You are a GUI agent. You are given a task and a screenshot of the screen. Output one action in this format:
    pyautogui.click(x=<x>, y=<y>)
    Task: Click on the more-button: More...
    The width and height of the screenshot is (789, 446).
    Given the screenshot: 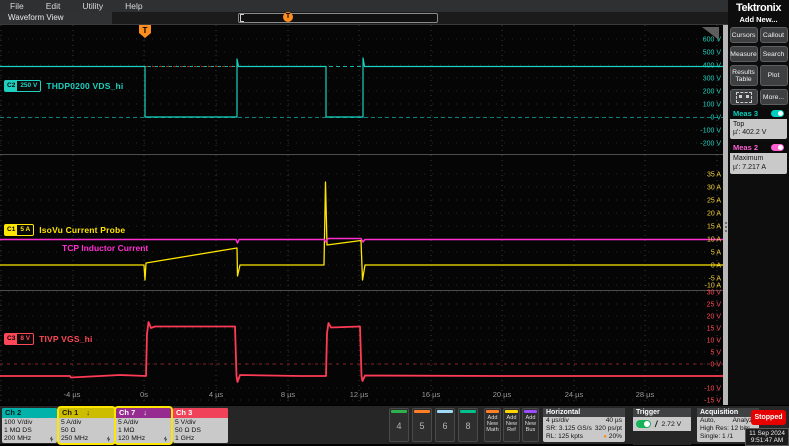 What is the action you would take?
    pyautogui.click(x=773, y=97)
    